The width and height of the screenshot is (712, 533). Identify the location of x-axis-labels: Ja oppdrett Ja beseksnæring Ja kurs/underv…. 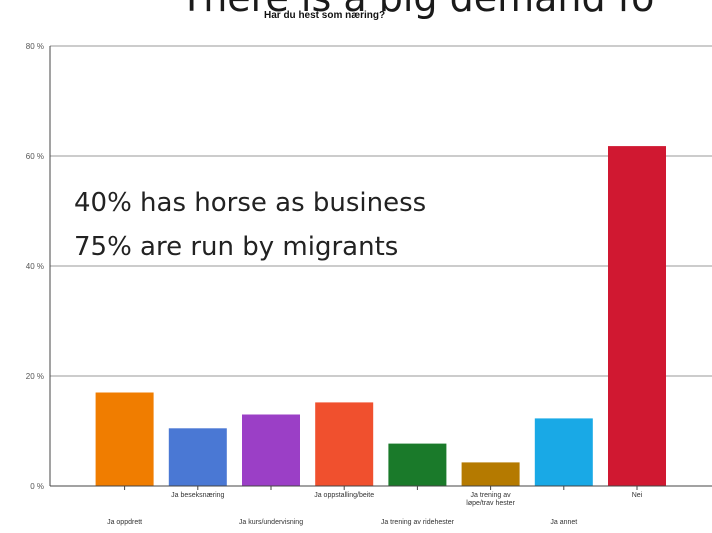
(375, 506).